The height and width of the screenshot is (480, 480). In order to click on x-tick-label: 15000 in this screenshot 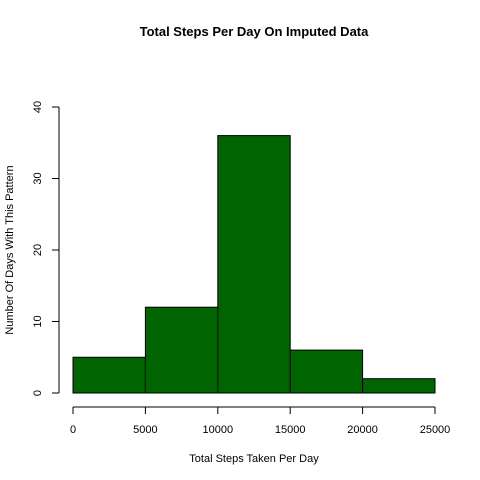, I will do `click(290, 430)`.